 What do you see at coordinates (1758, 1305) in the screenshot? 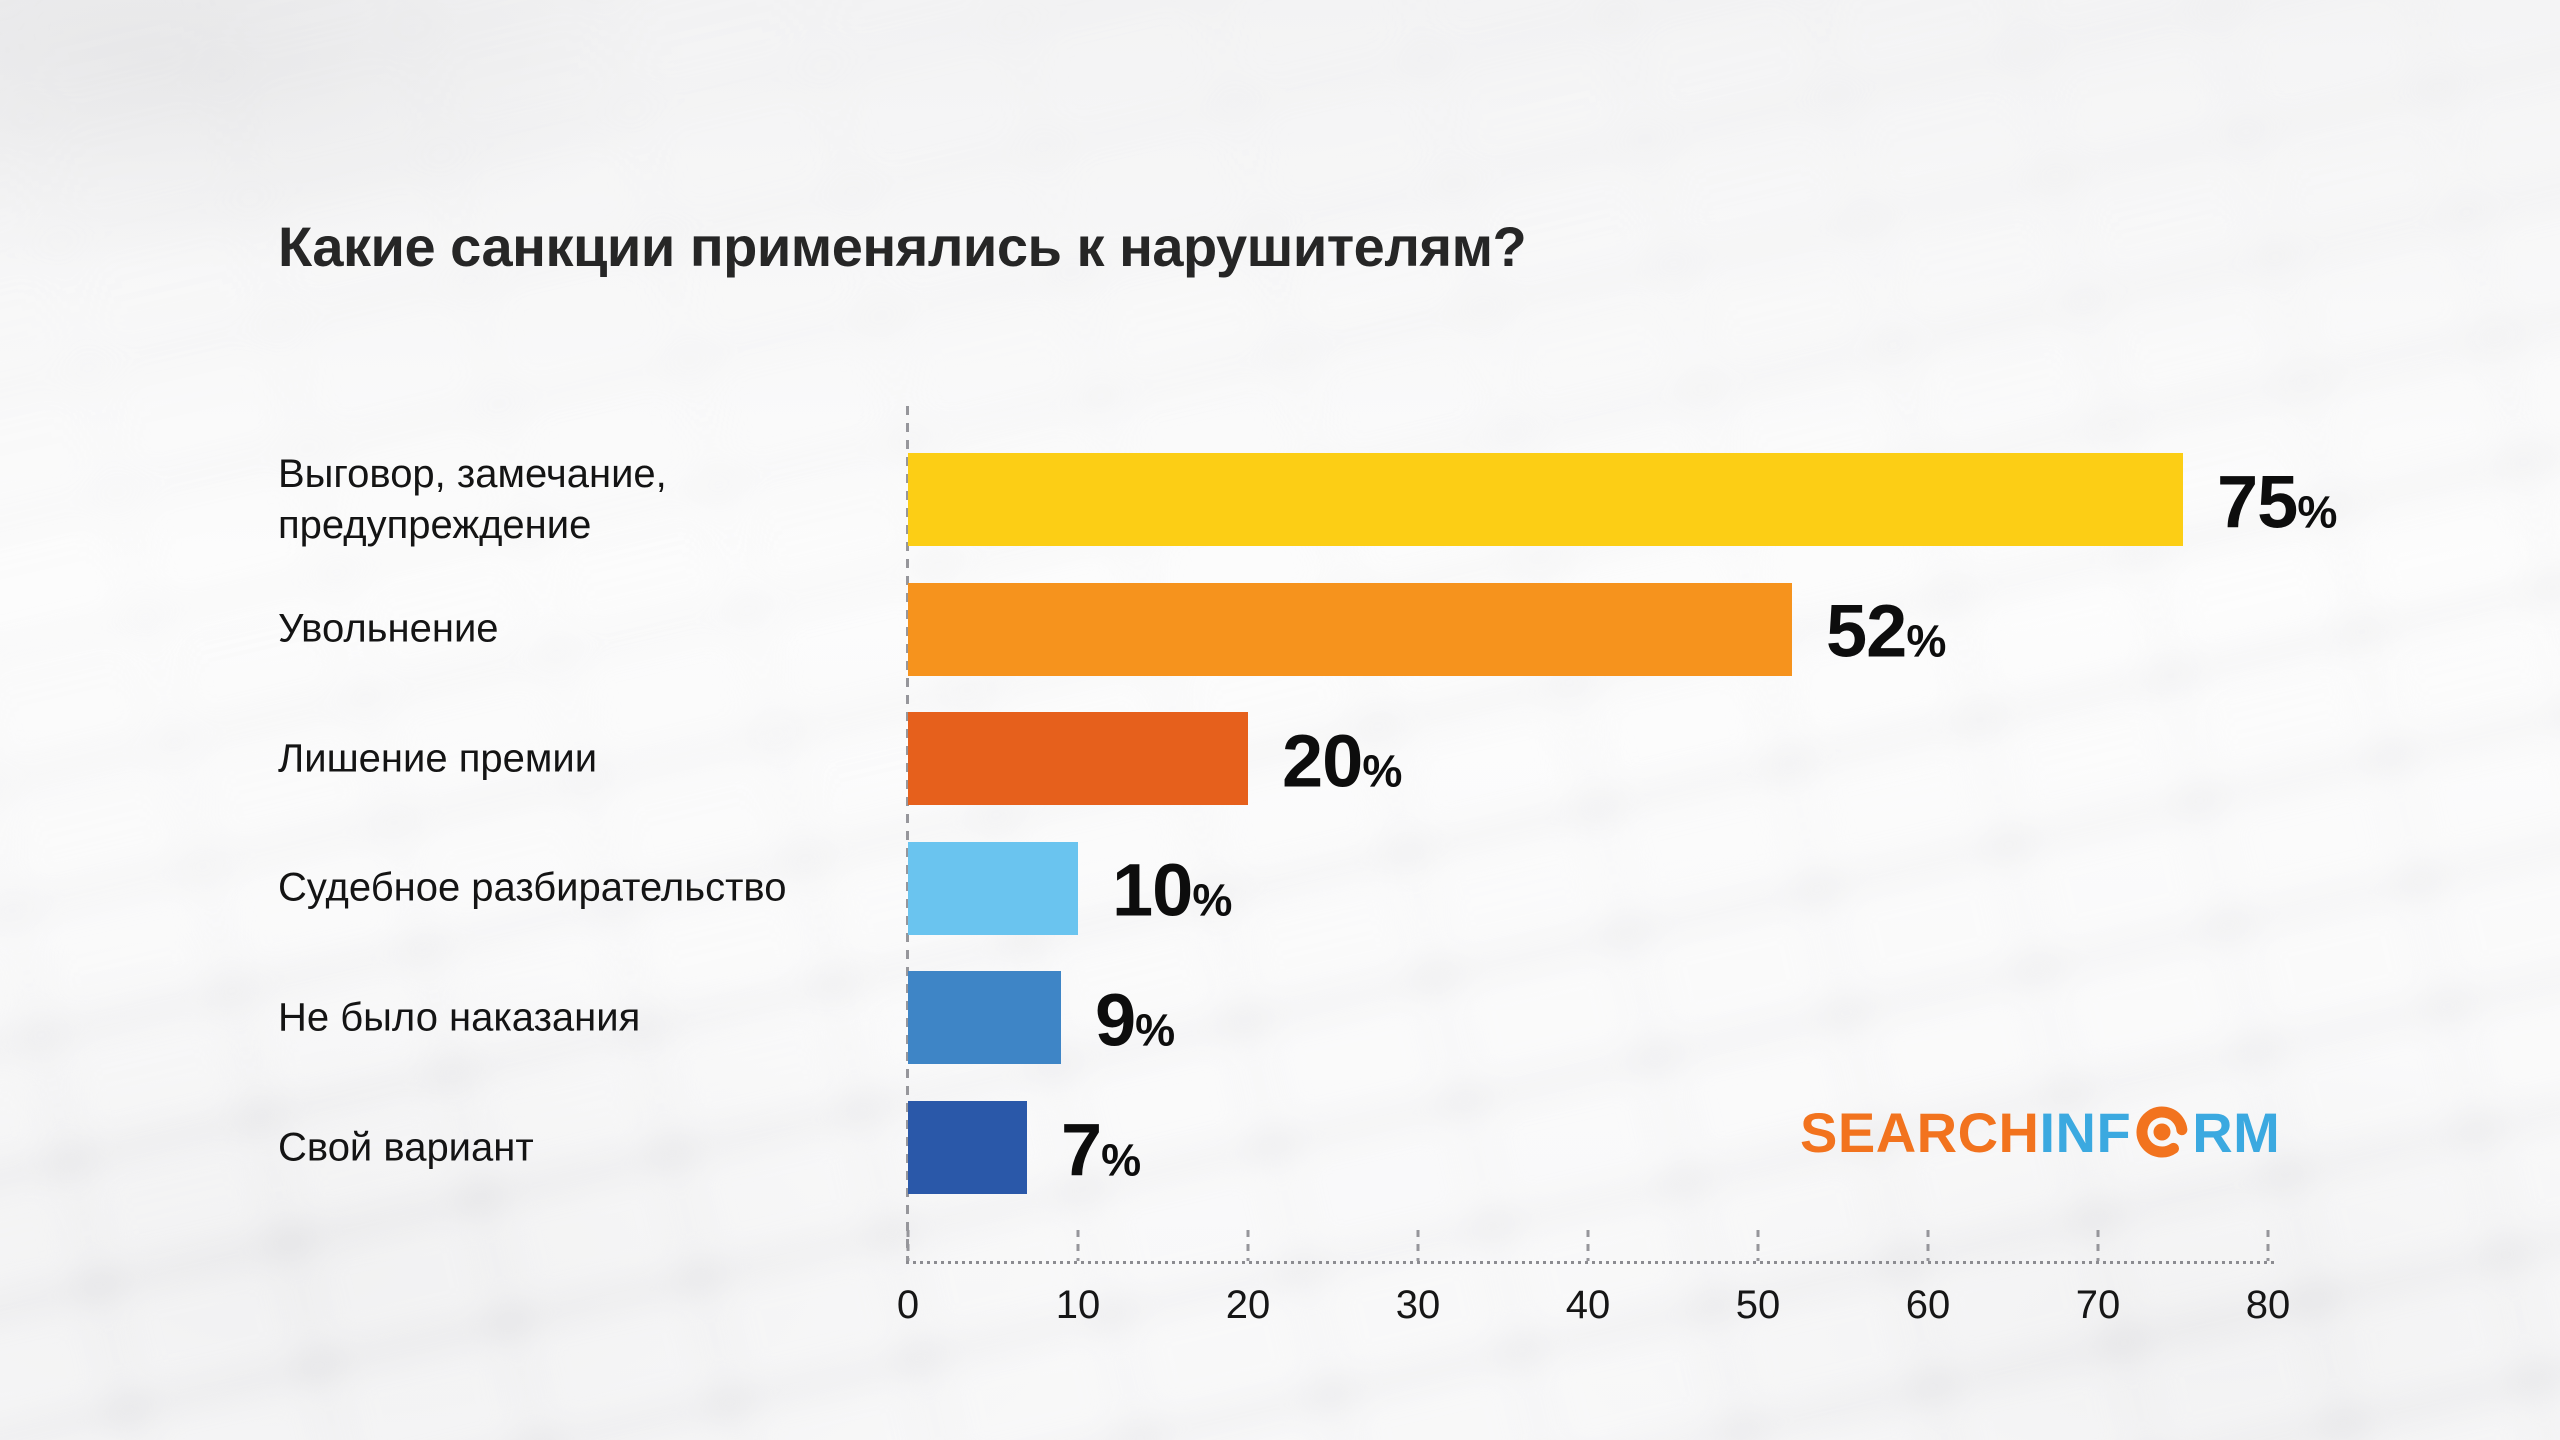
I see `x-axis-tick-label: 50` at bounding box center [1758, 1305].